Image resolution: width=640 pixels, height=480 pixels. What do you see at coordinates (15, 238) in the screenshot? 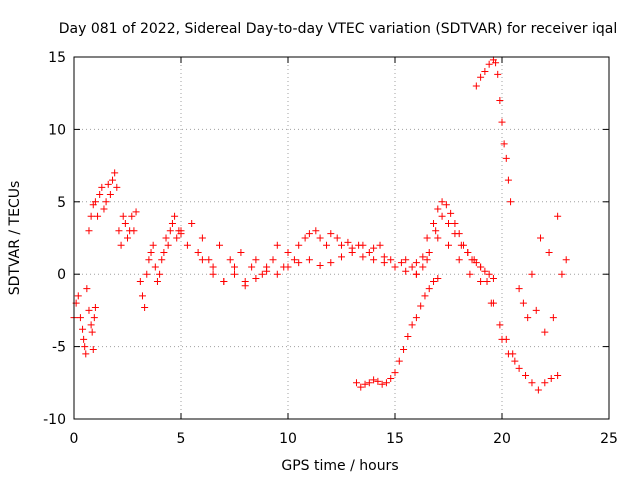
I see `y-axis-label: SDTVAR / TECUs` at bounding box center [15, 238].